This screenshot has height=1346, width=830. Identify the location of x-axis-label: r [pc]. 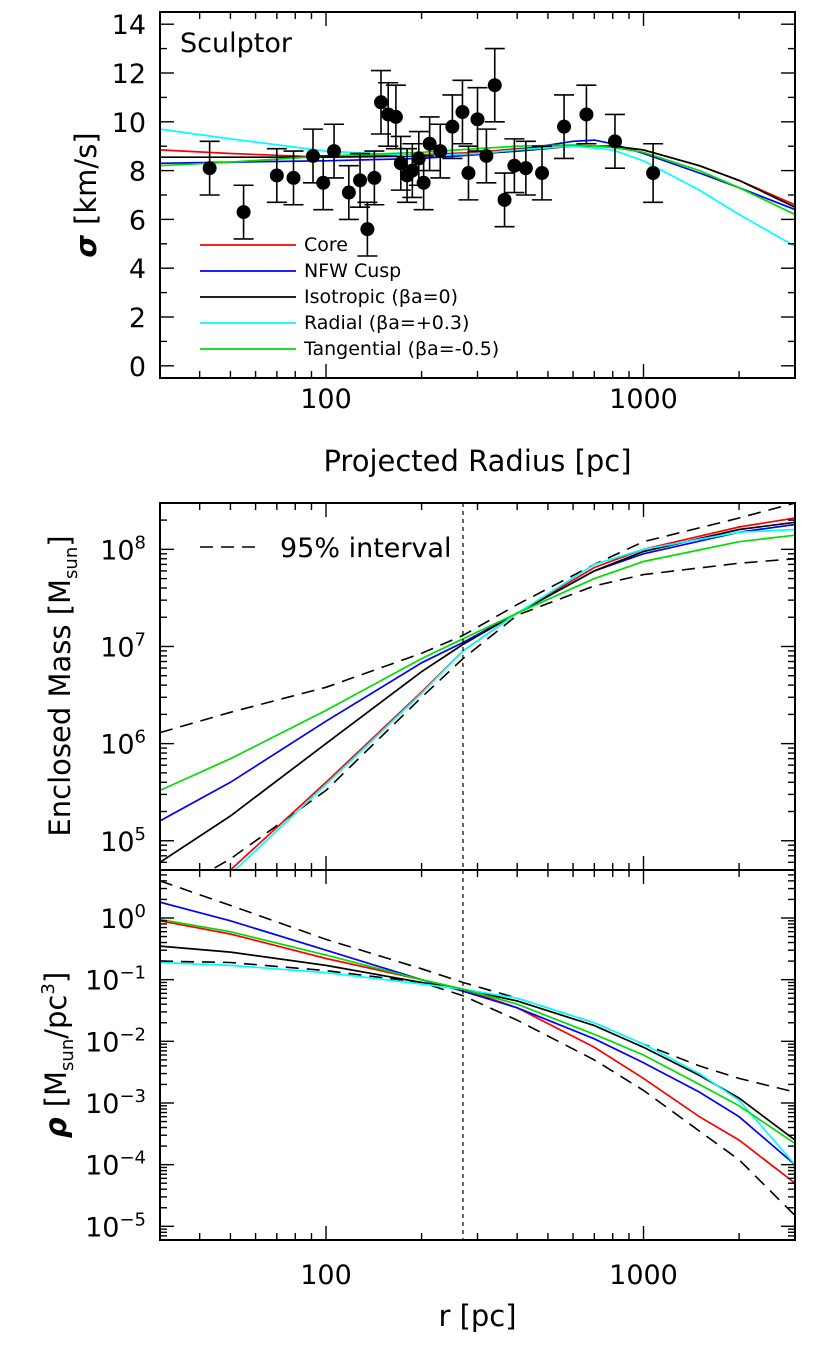
(477, 1316).